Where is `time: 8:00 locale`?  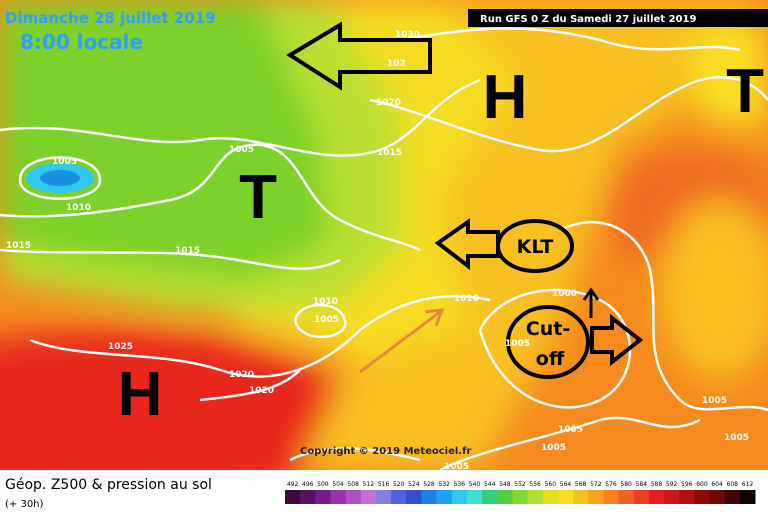
time: 8:00 locale is located at coordinates (81, 42).